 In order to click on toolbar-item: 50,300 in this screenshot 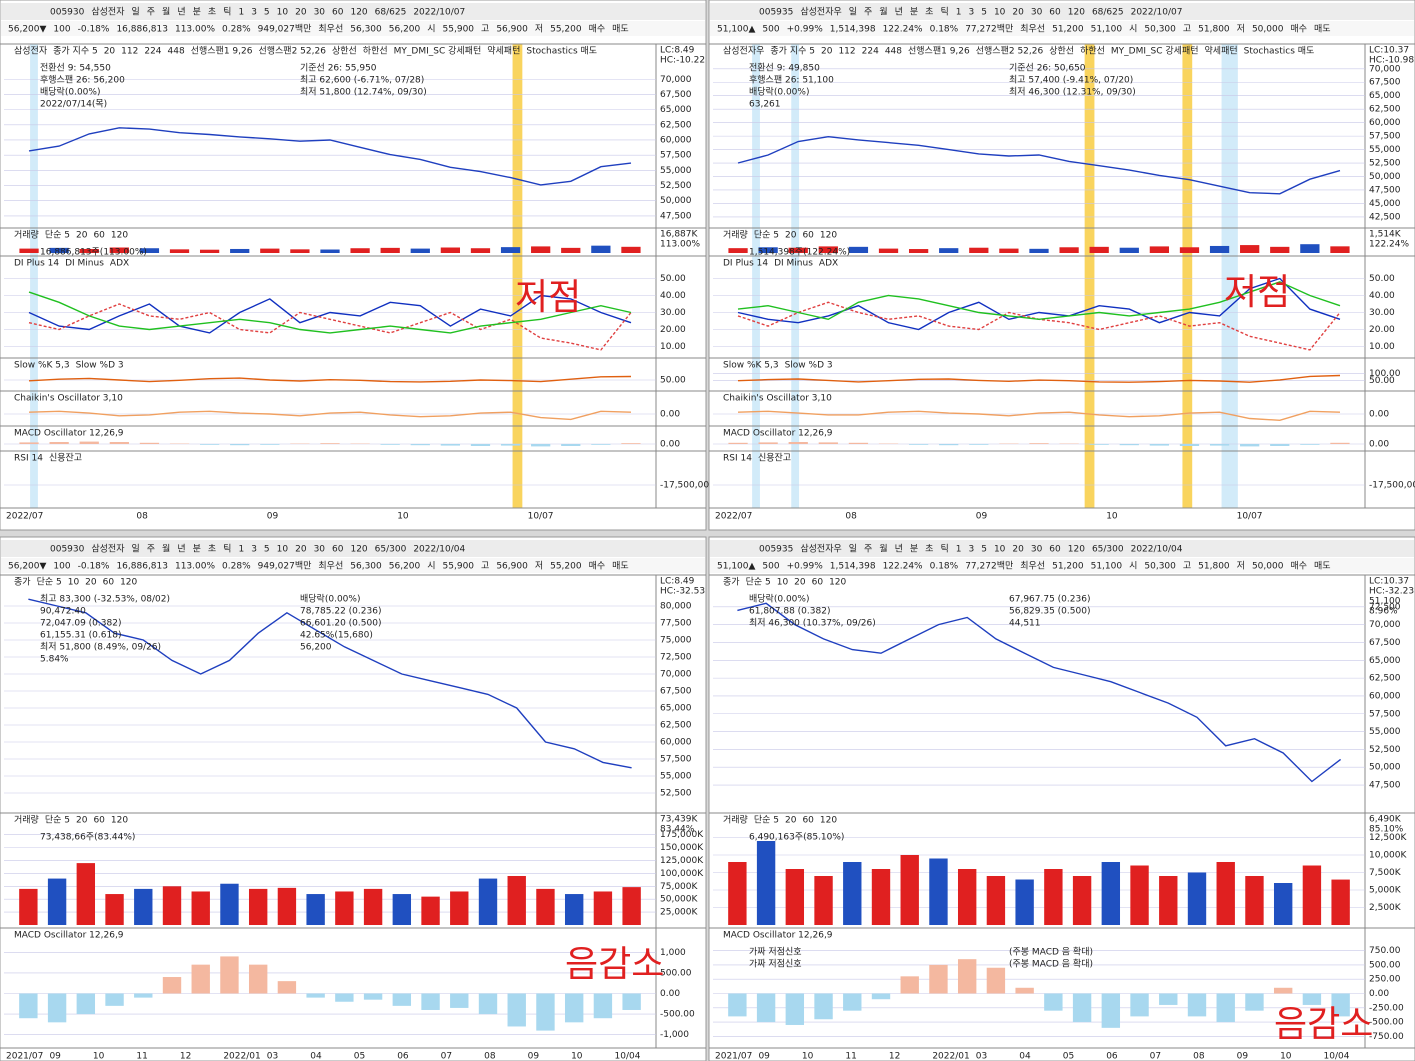, I will do `click(1160, 567)`.